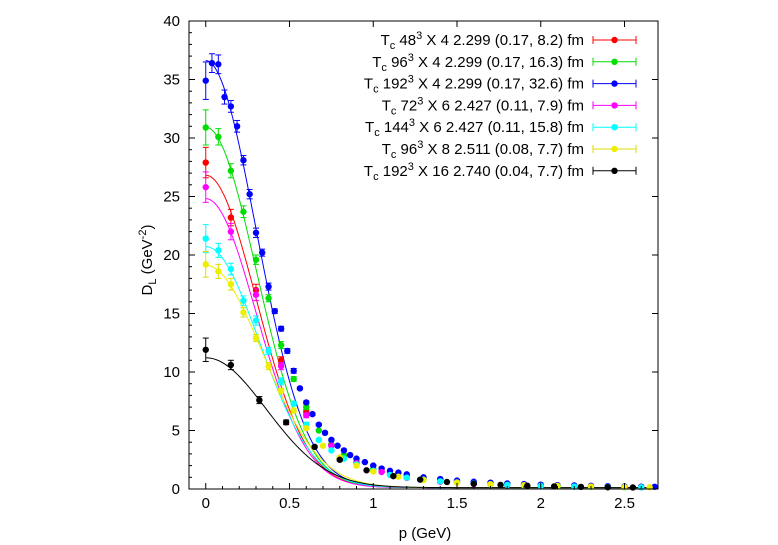  Describe the element at coordinates (457, 503) in the screenshot. I see `x-tick-label: 1.5` at that location.